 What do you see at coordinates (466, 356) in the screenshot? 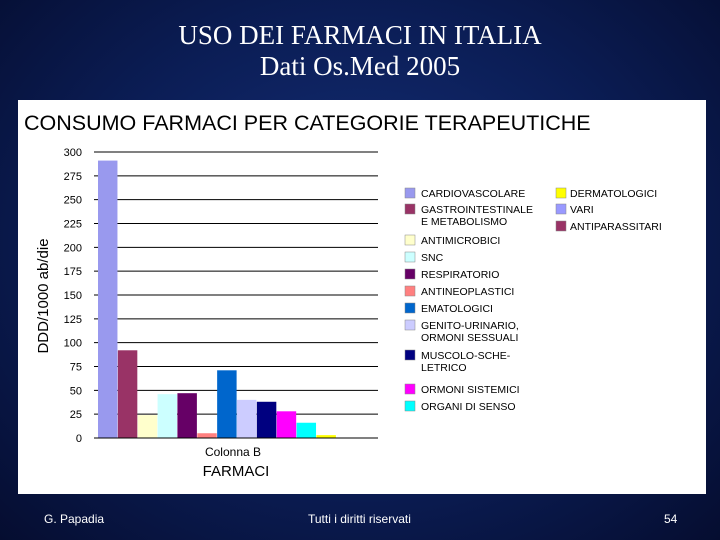
I see `legend-label: MUSCOLO-SCHE-` at bounding box center [466, 356].